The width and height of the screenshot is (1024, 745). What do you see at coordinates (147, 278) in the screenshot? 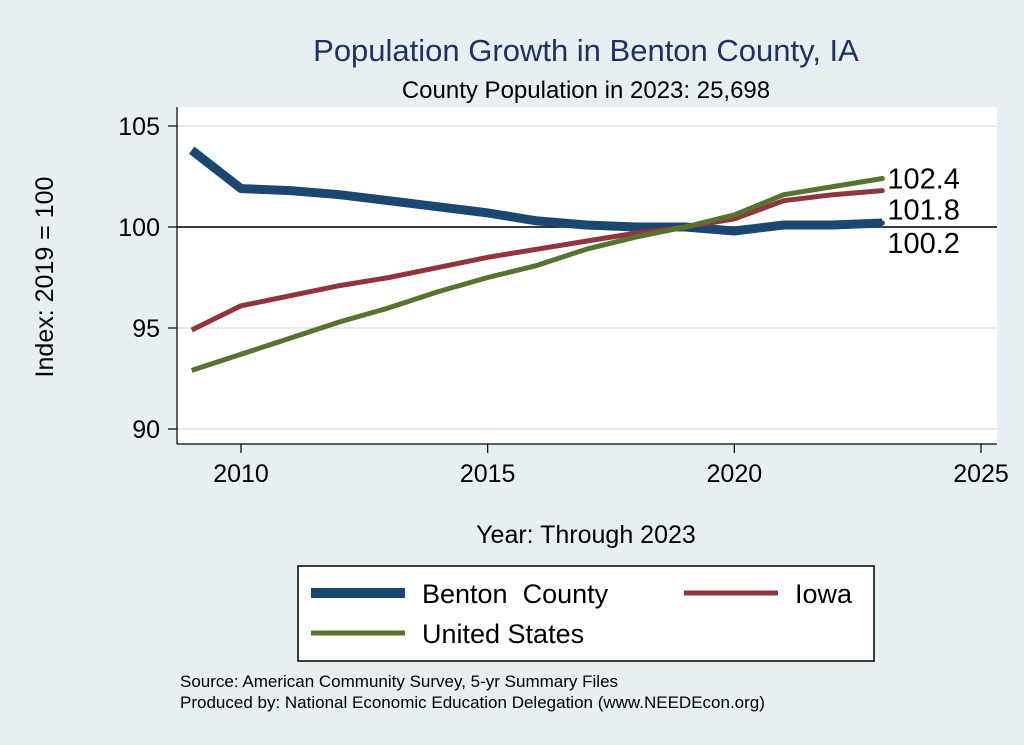
I see `y-axis-ticks: 90 95 100 105` at bounding box center [147, 278].